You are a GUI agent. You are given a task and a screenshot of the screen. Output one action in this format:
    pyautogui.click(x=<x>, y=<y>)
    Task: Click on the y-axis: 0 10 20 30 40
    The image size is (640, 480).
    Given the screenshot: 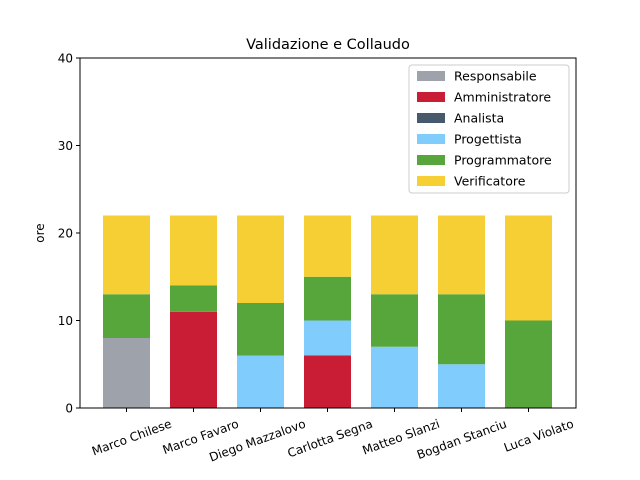 What is the action you would take?
    pyautogui.click(x=69, y=234)
    